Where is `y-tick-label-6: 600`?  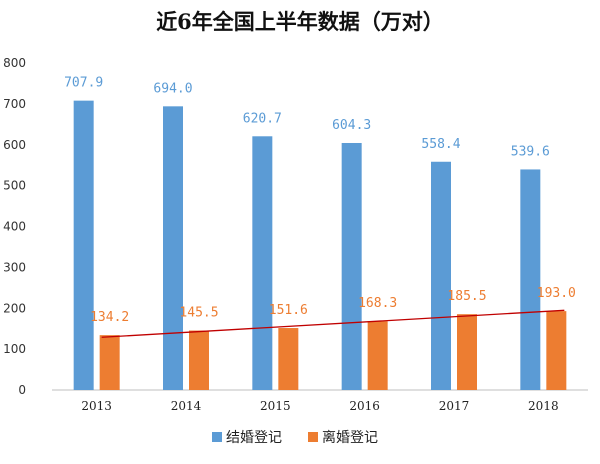
y-tick-label-6: 600 is located at coordinates (14, 145).